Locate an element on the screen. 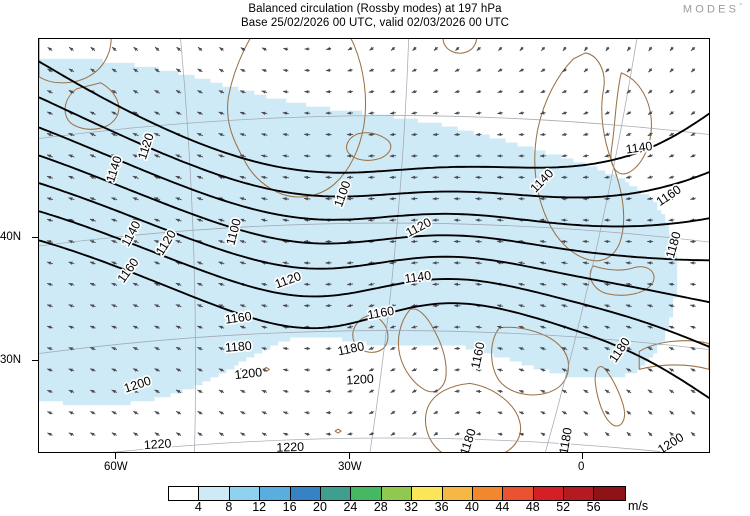  lon-tick-label: 0 is located at coordinates (581, 467).